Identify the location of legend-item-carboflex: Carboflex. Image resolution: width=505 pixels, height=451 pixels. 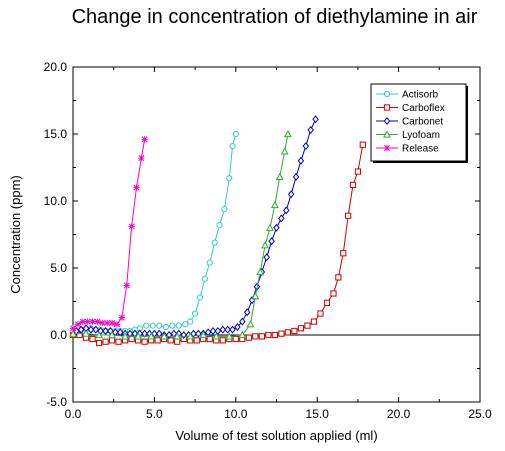
(410, 108).